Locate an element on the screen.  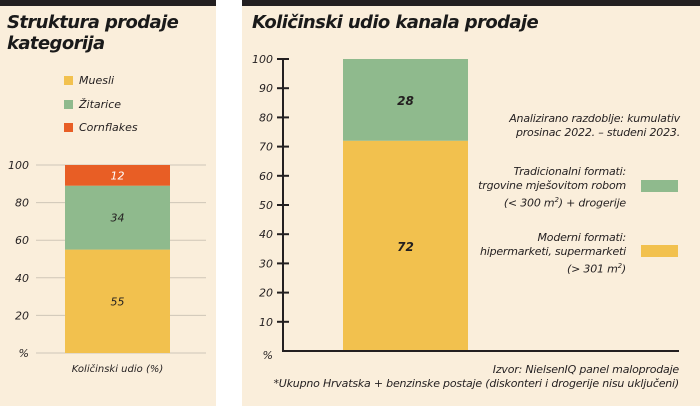
data-label: 12 is located at coordinates (118, 175).